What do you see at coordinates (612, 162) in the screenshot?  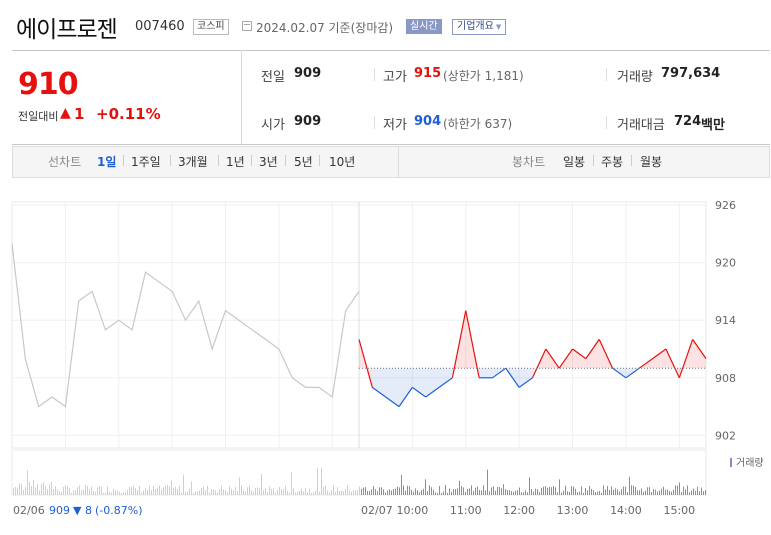 I see `candle-weekly-tab: 주봉` at bounding box center [612, 162].